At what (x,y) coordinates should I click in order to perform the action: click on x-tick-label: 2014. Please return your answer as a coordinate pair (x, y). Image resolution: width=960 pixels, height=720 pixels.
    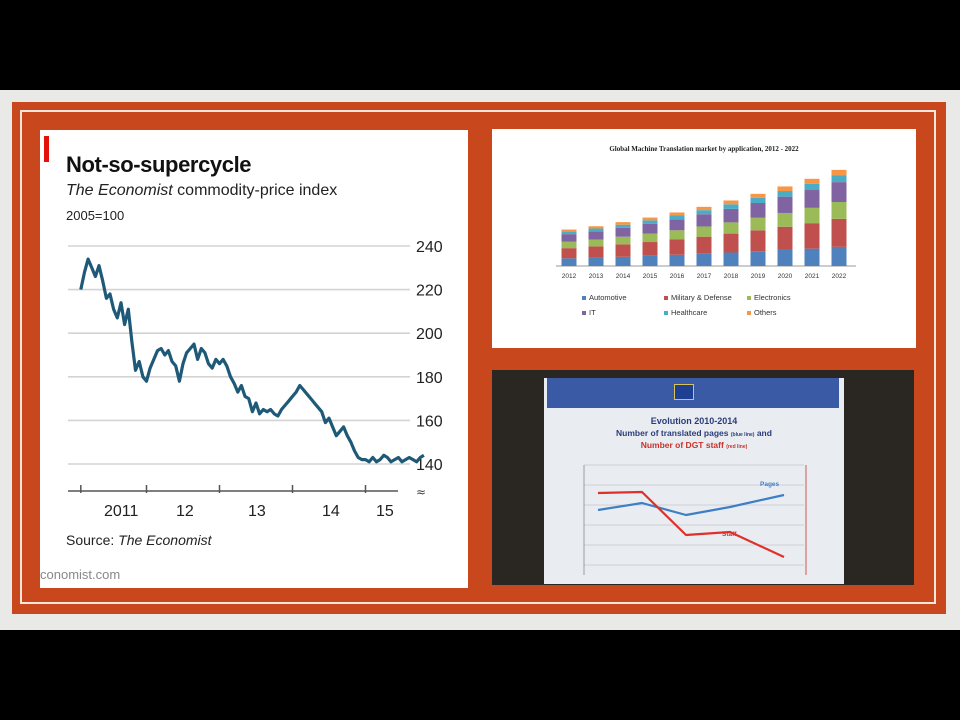
    Looking at the image, I should click on (623, 276).